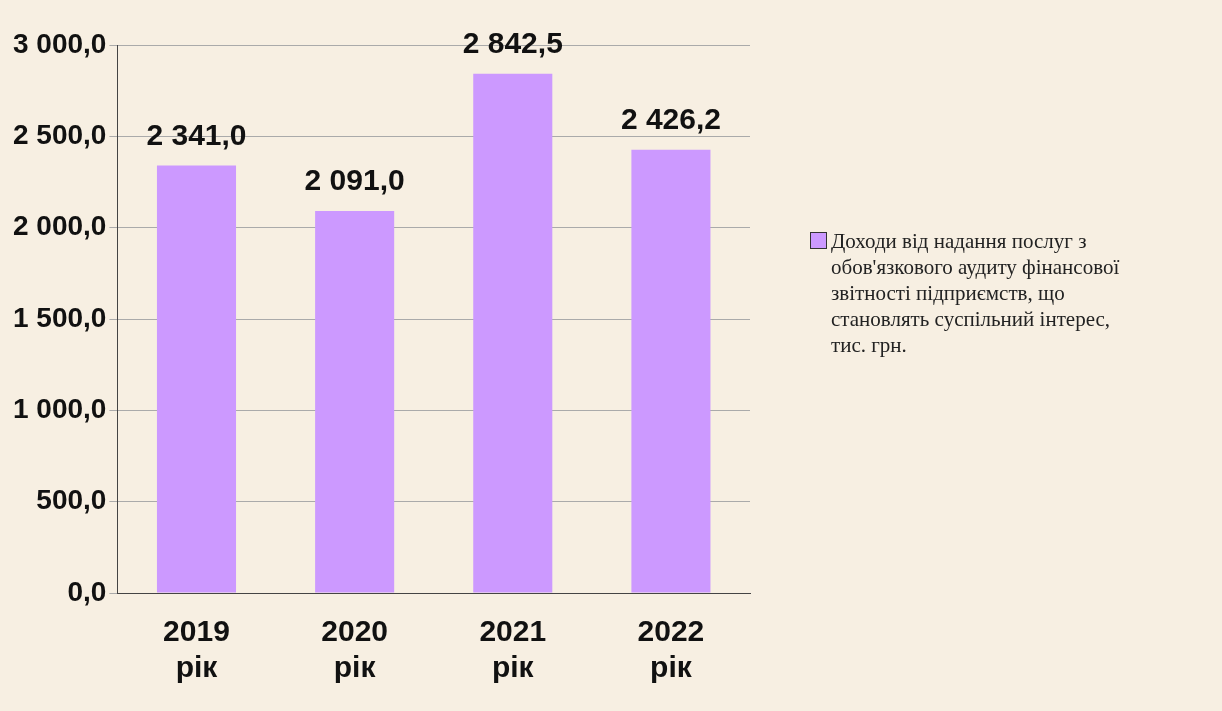 This screenshot has height=711, width=1222. Describe the element at coordinates (671, 649) in the screenshot. I see `x-tick-label: 2022 рік` at that location.